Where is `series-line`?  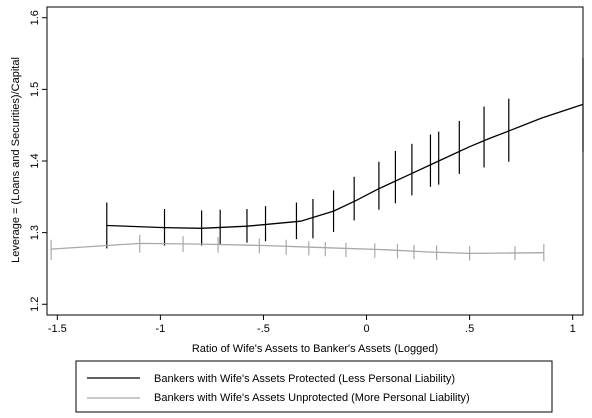 series-line is located at coordinates (297, 248).